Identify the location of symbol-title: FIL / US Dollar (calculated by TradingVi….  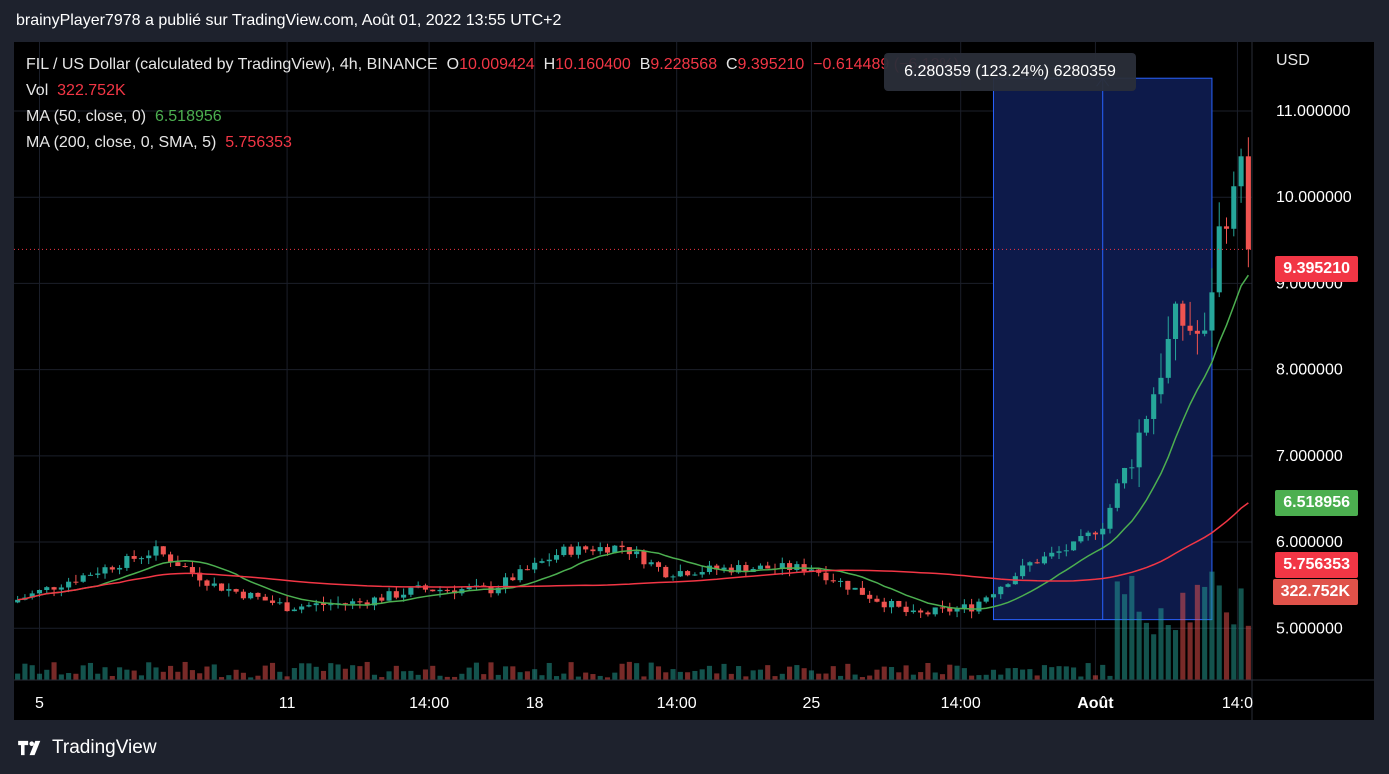
(232, 64).